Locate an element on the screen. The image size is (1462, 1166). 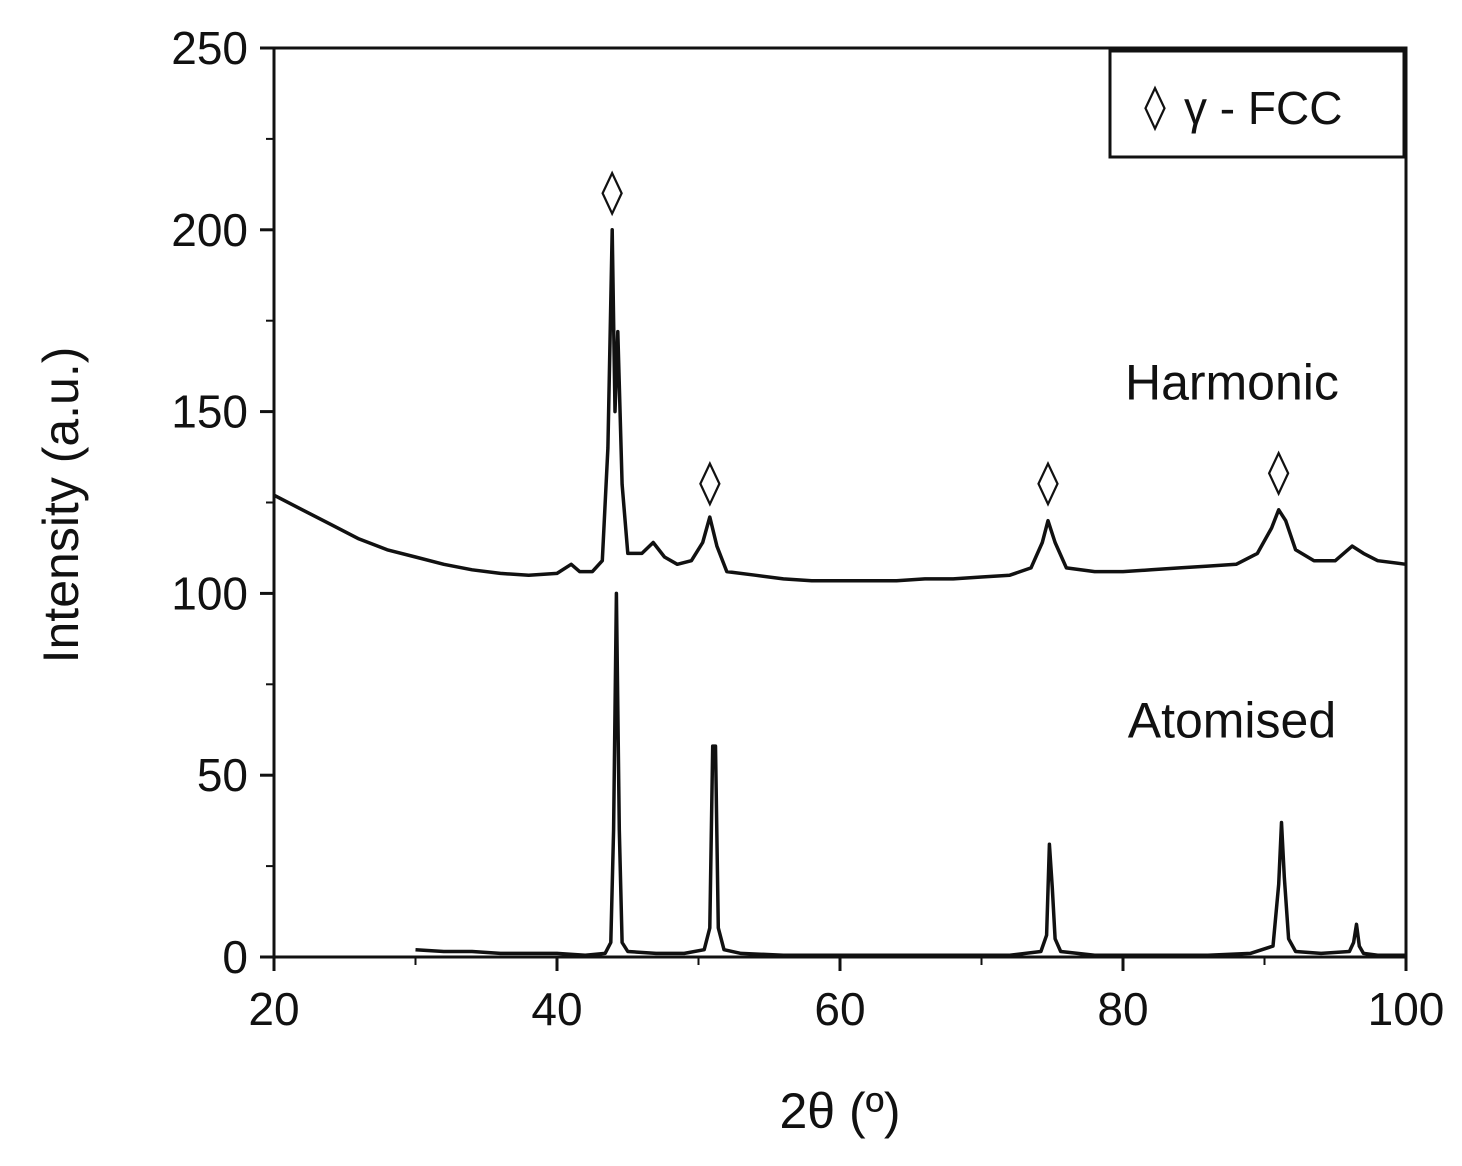
x-tick-label: 100 is located at coordinates (1406, 1009).